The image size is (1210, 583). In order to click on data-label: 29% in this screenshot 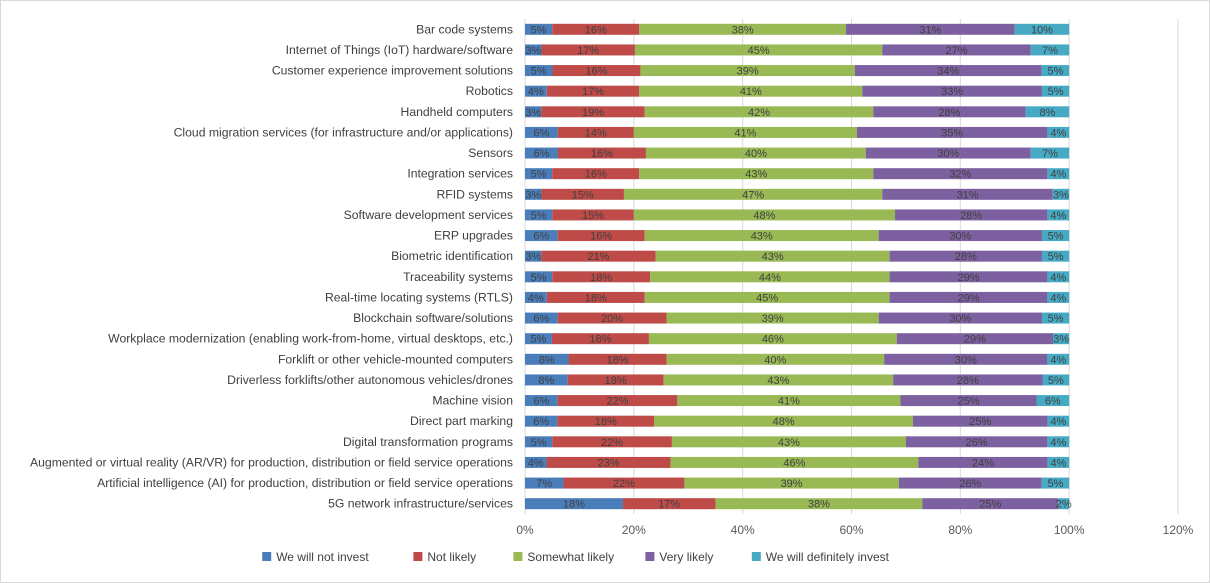, I will do `click(975, 340)`.